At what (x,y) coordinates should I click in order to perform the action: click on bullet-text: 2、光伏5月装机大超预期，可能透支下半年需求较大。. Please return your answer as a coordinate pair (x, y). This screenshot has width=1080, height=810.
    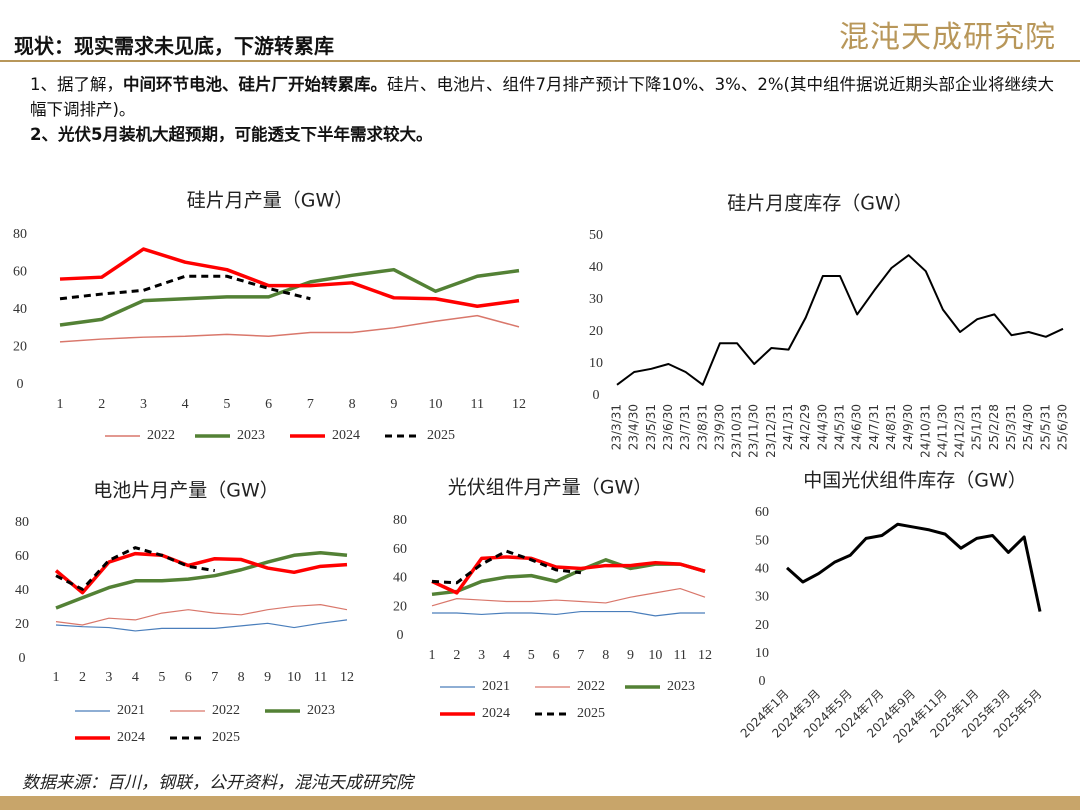
    Looking at the image, I should click on (231, 134).